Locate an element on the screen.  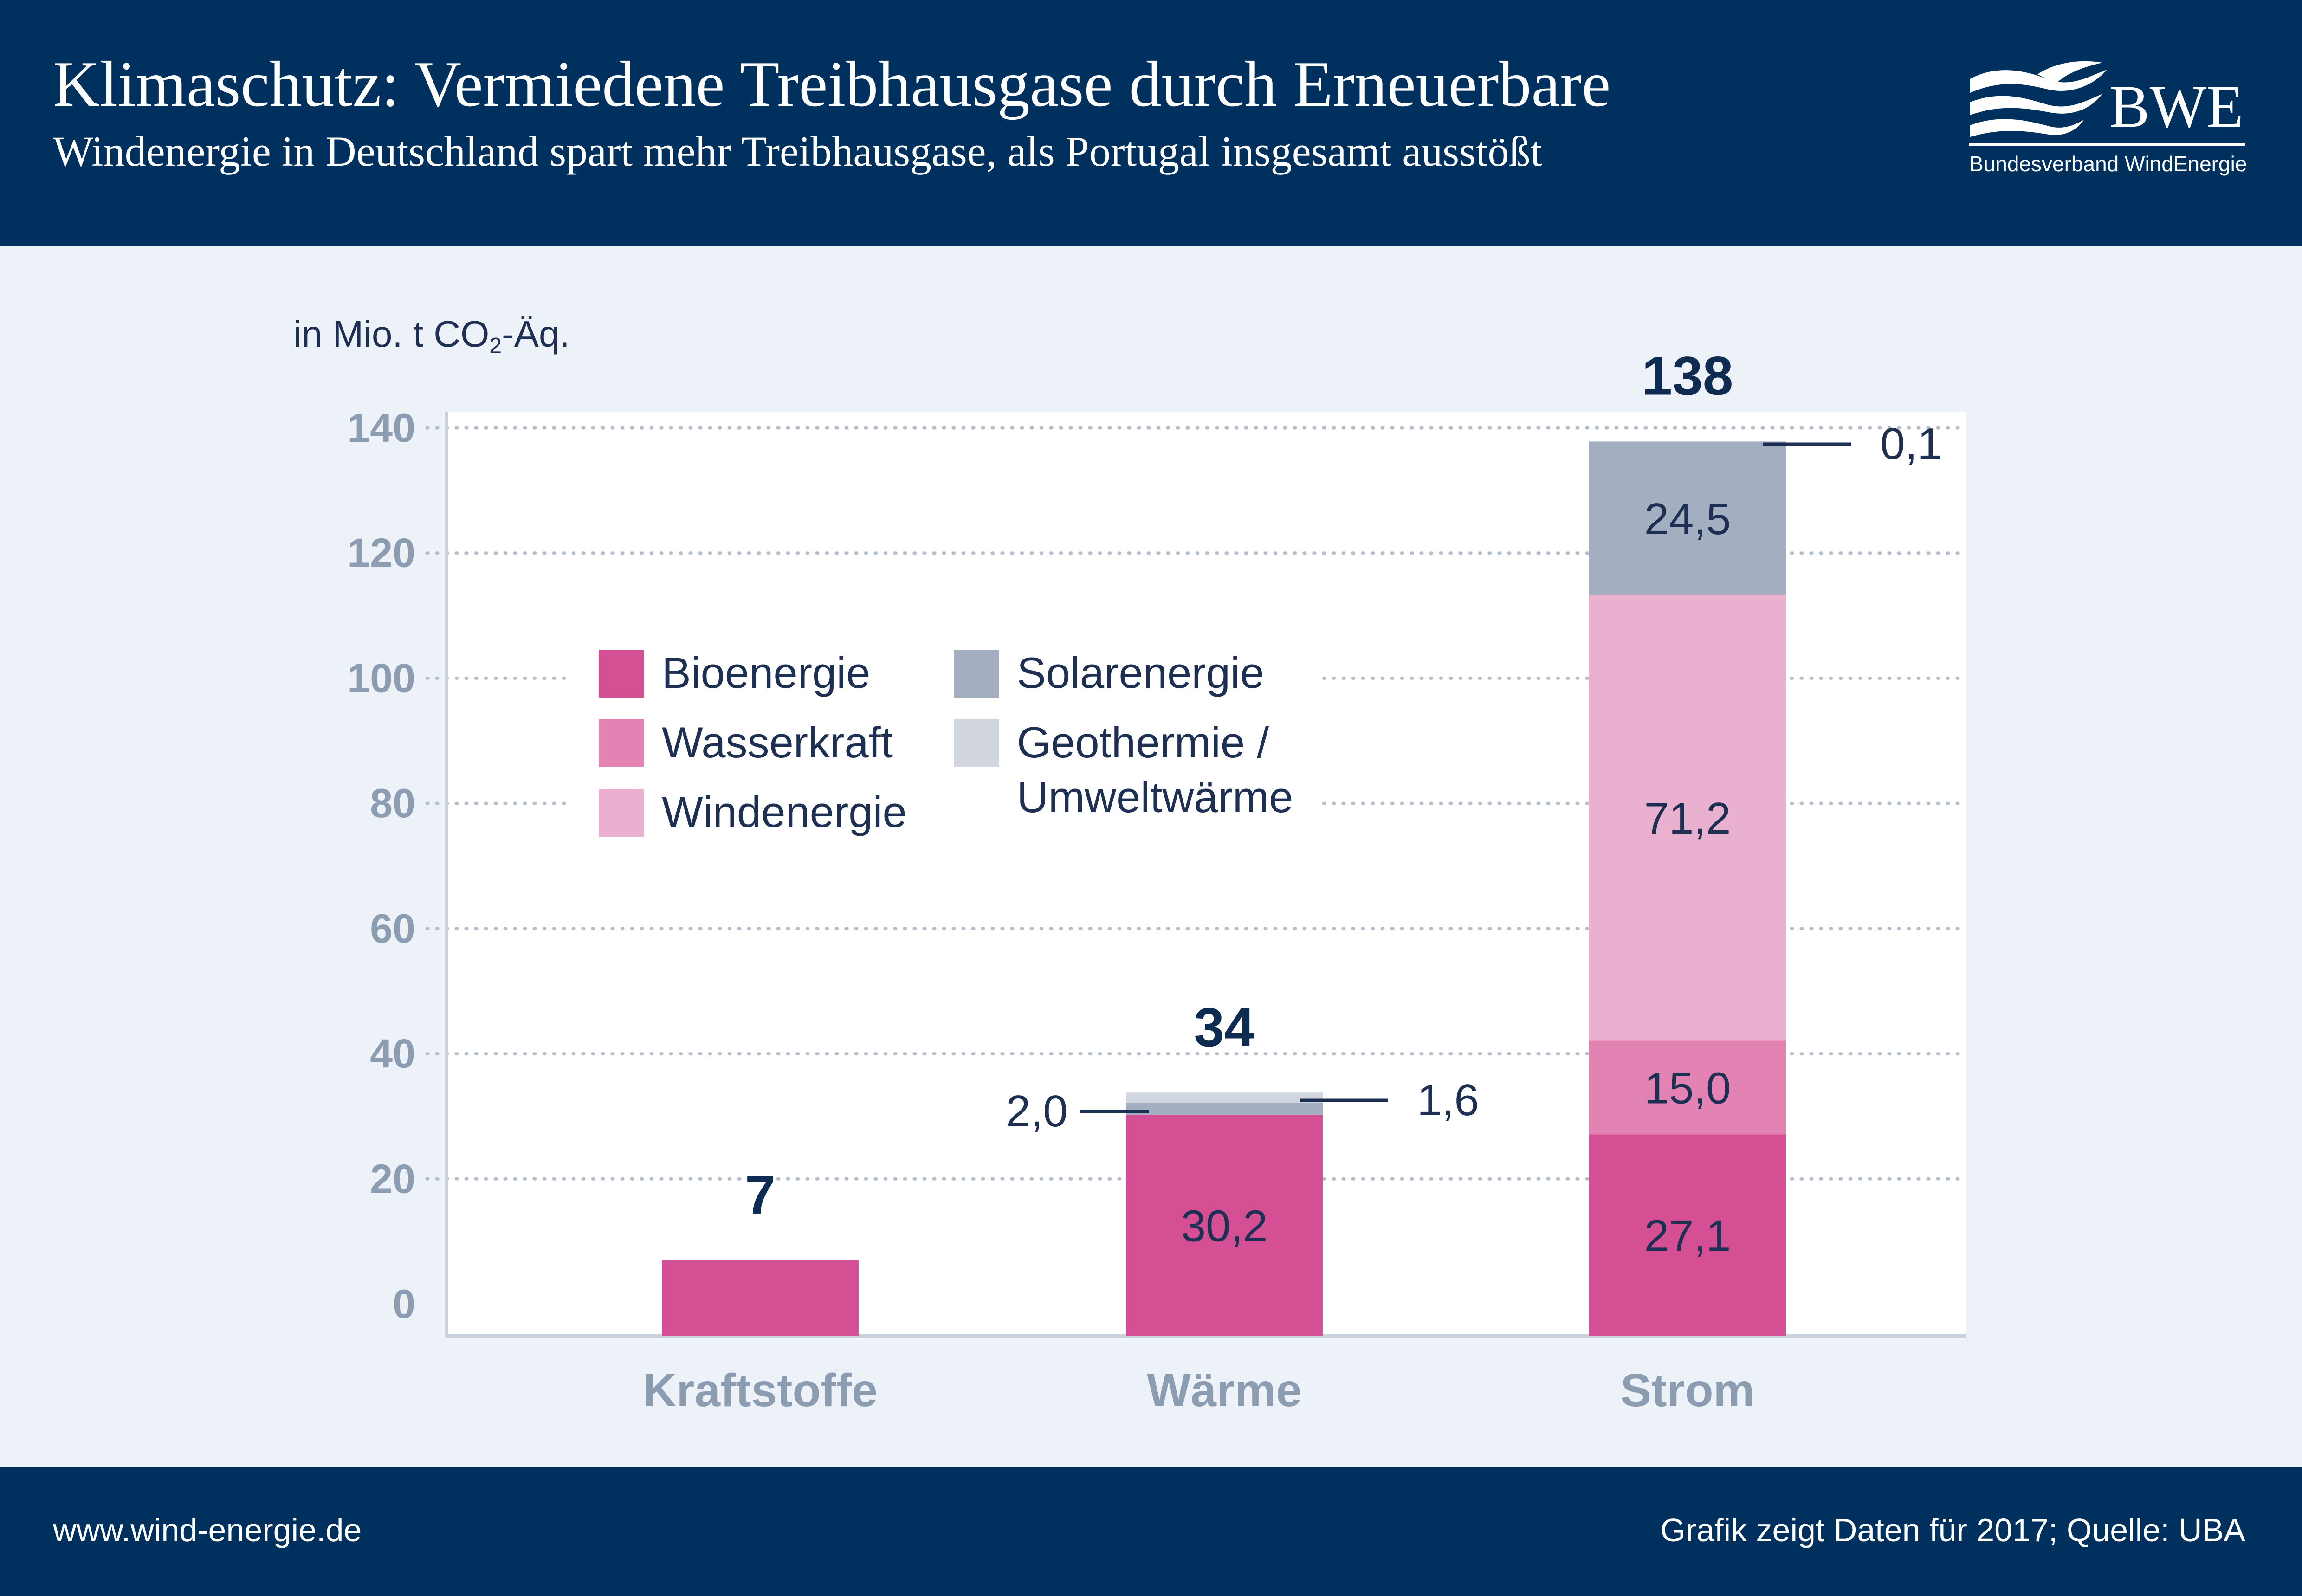
unit-prefix: in Mio. t CO is located at coordinates (391, 334).